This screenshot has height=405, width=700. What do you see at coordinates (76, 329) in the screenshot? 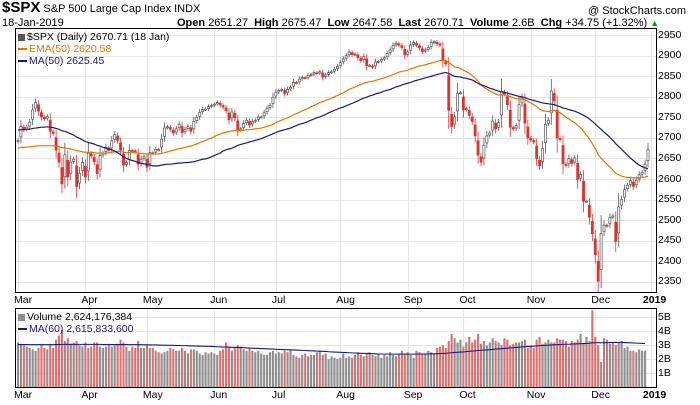
I see `legend-vol-ma: MA(60) 2,615,833,600` at bounding box center [76, 329].